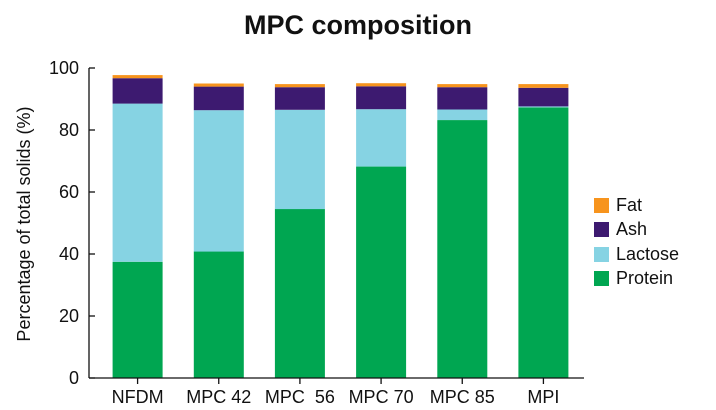 The image size is (716, 410). Describe the element at coordinates (69, 192) in the screenshot. I see `y-tick-label: 60` at that location.